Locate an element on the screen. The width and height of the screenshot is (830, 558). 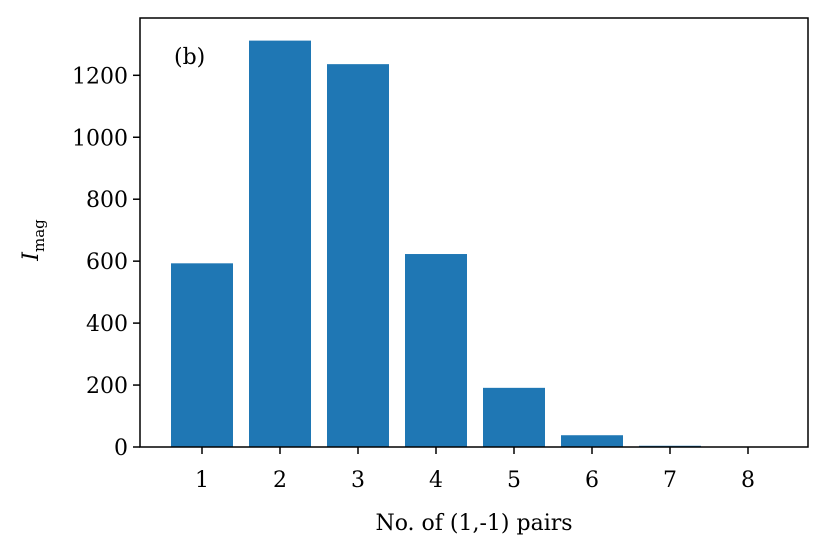
x-tick-label: 1 is located at coordinates (202, 480).